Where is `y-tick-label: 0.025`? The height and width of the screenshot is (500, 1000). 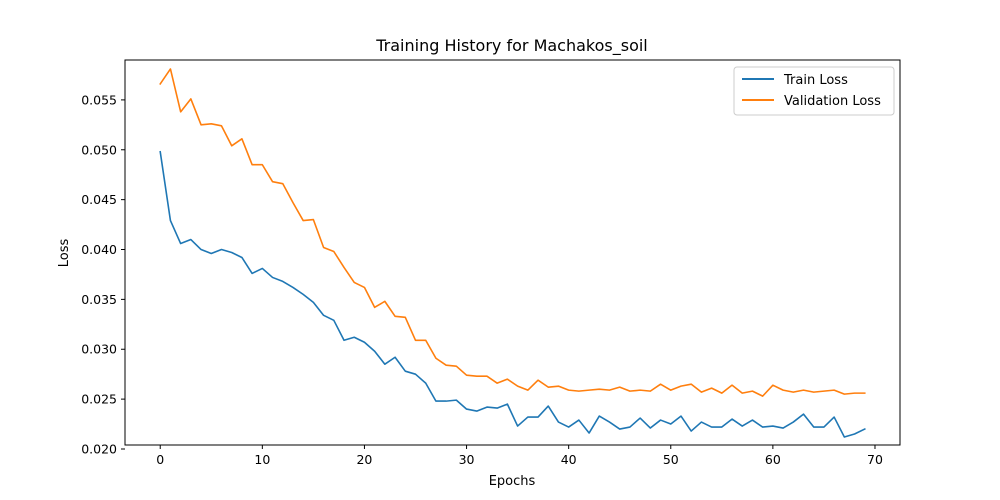
y-tick-label: 0.025 is located at coordinates (99, 399).